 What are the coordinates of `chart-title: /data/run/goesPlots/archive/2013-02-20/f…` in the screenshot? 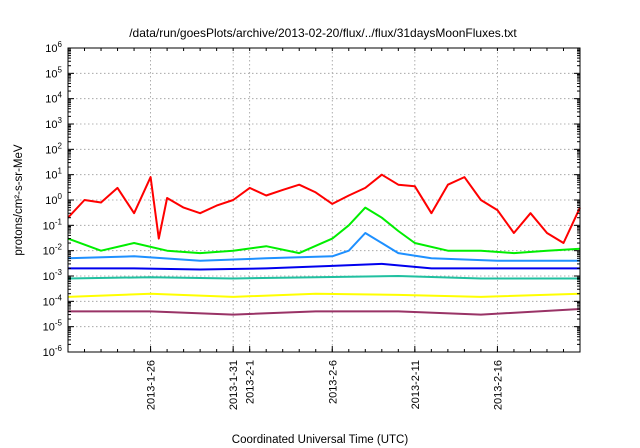 It's located at (323, 33).